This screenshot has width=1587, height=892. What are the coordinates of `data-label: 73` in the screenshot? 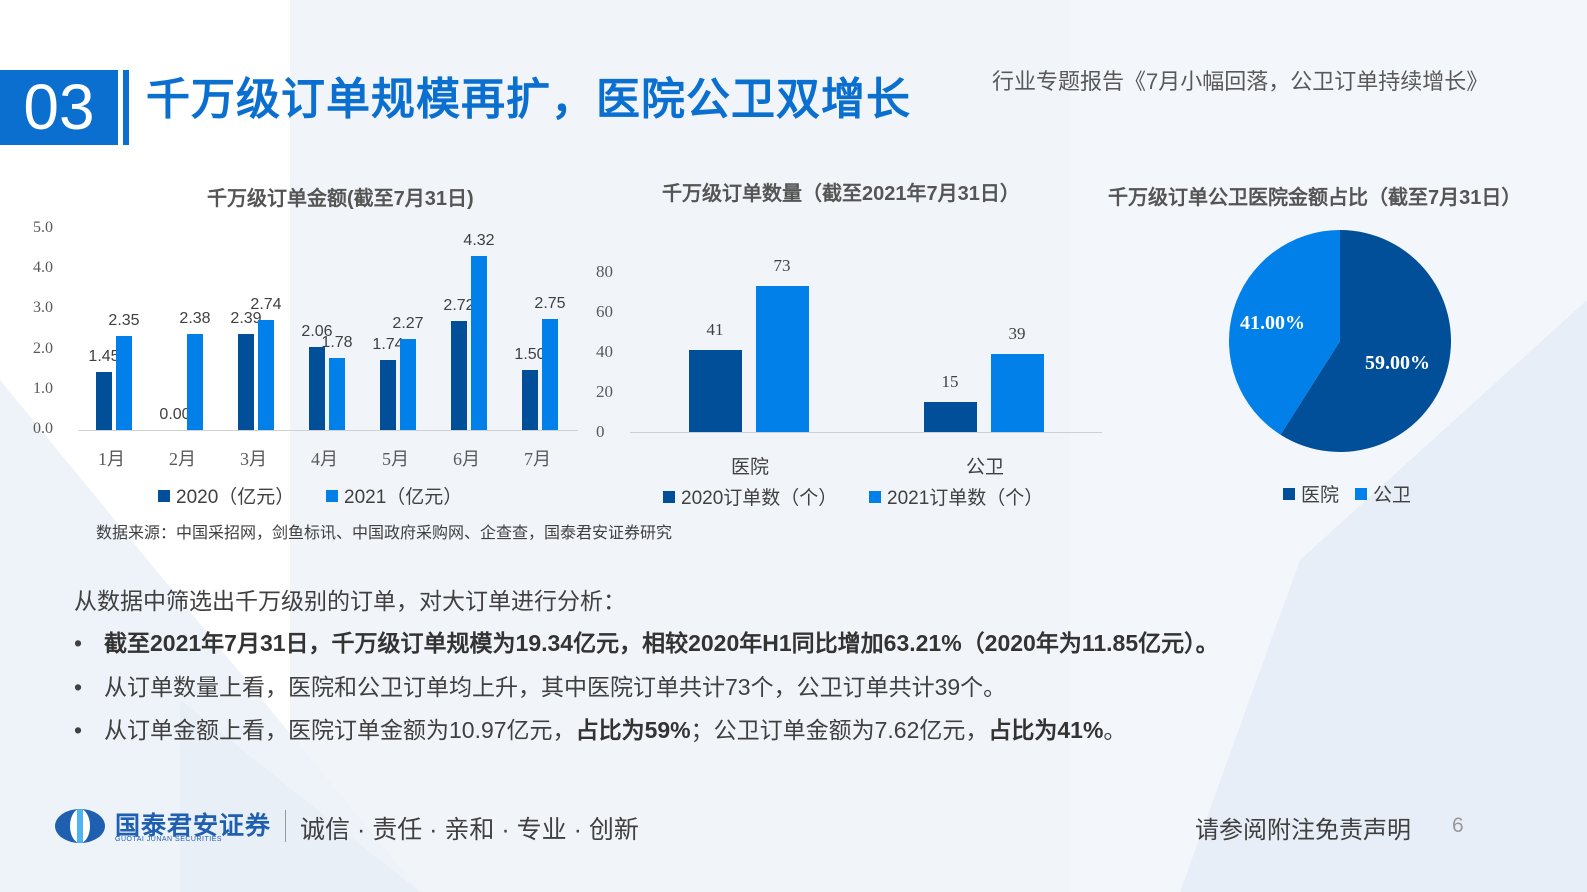 It's located at (782, 265).